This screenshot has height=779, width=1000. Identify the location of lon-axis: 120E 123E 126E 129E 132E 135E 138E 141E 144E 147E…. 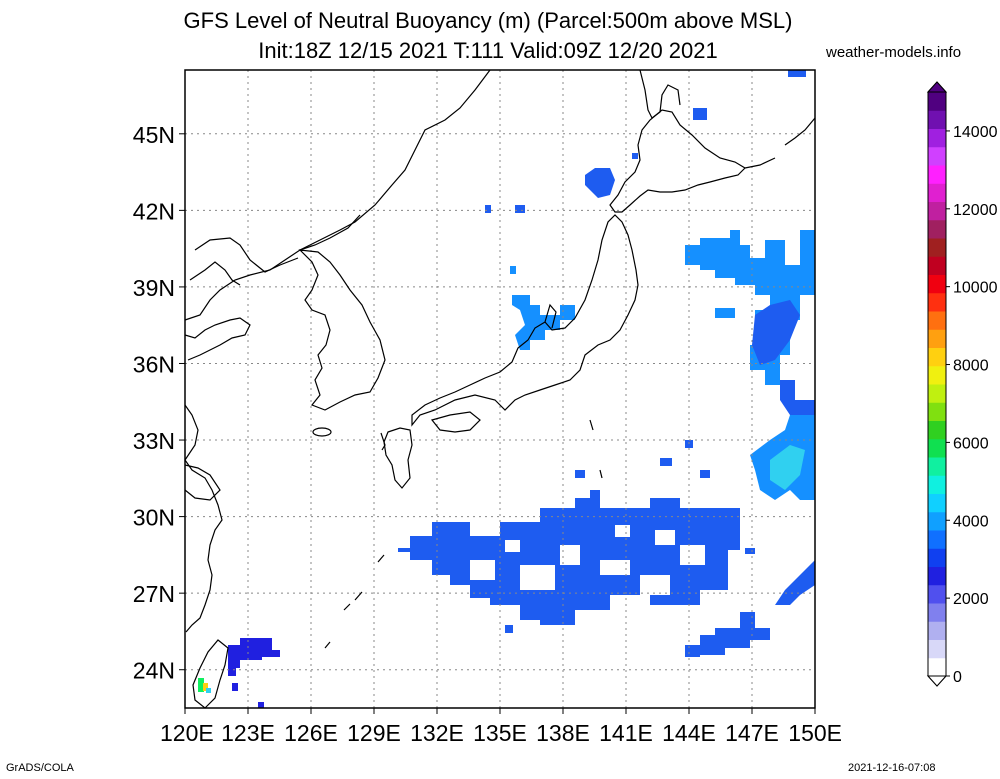
(501, 727).